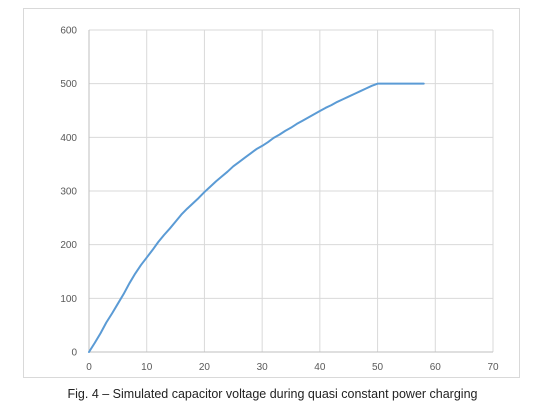 Image resolution: width=545 pixels, height=420 pixels. I want to click on x-tick-label: 30, so click(263, 367).